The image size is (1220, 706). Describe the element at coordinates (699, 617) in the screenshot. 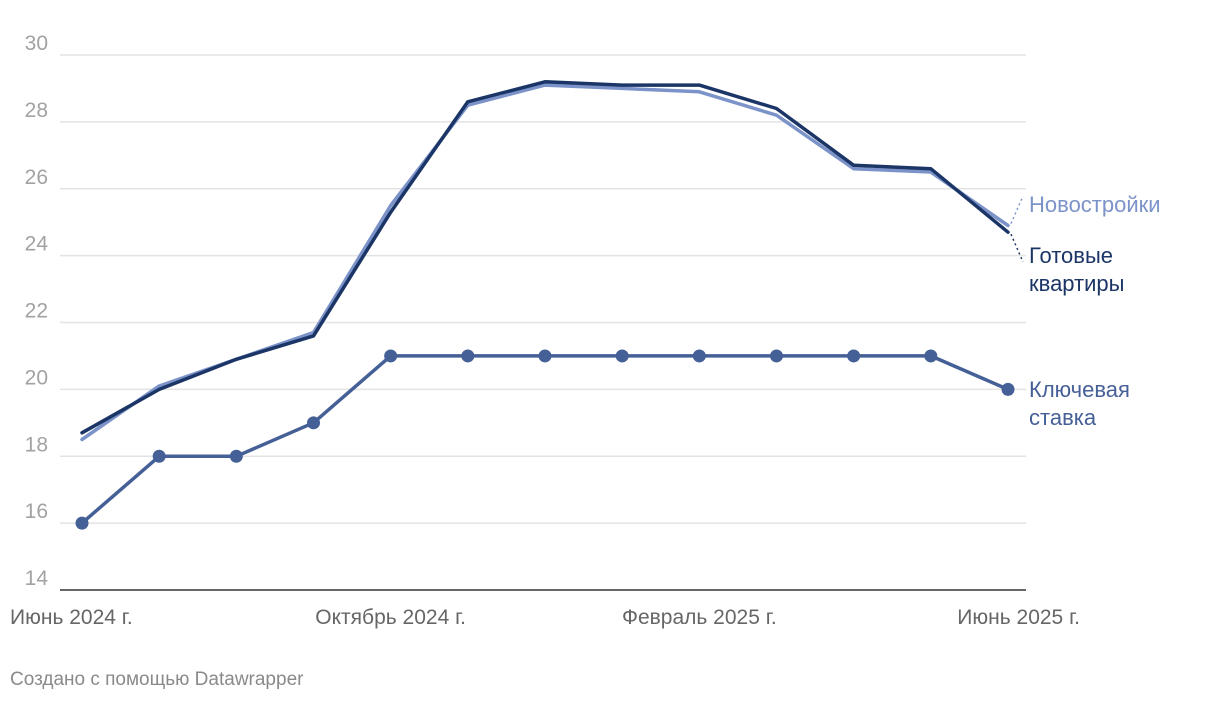

I see `x-tick-label-2025-02: Февраль 2025 г.` at that location.